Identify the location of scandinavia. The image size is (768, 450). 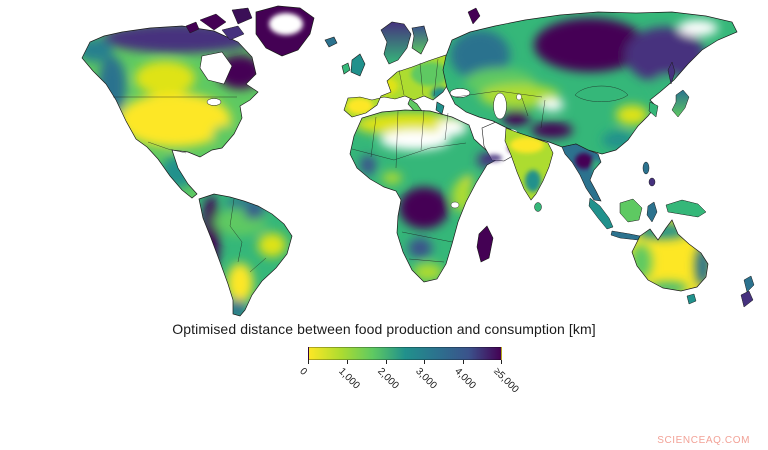
(396, 43).